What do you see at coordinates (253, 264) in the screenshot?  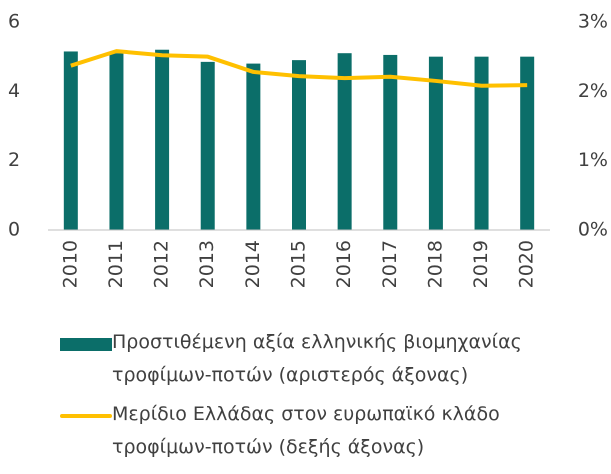 I see `x-tick-label: 2014` at bounding box center [253, 264].